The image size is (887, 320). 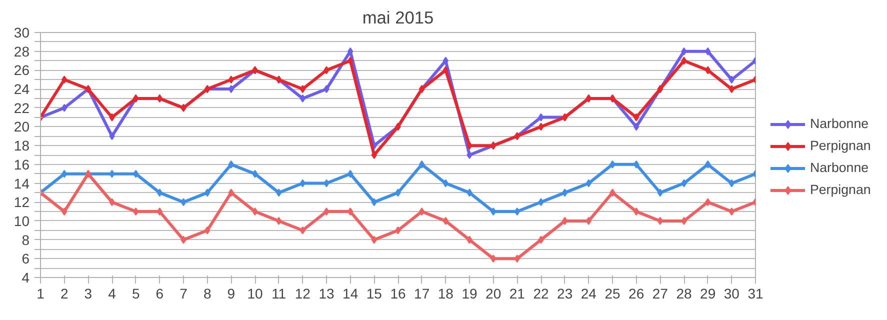 What do you see at coordinates (22, 126) in the screenshot?
I see `y-tick-label: 20` at bounding box center [22, 126].